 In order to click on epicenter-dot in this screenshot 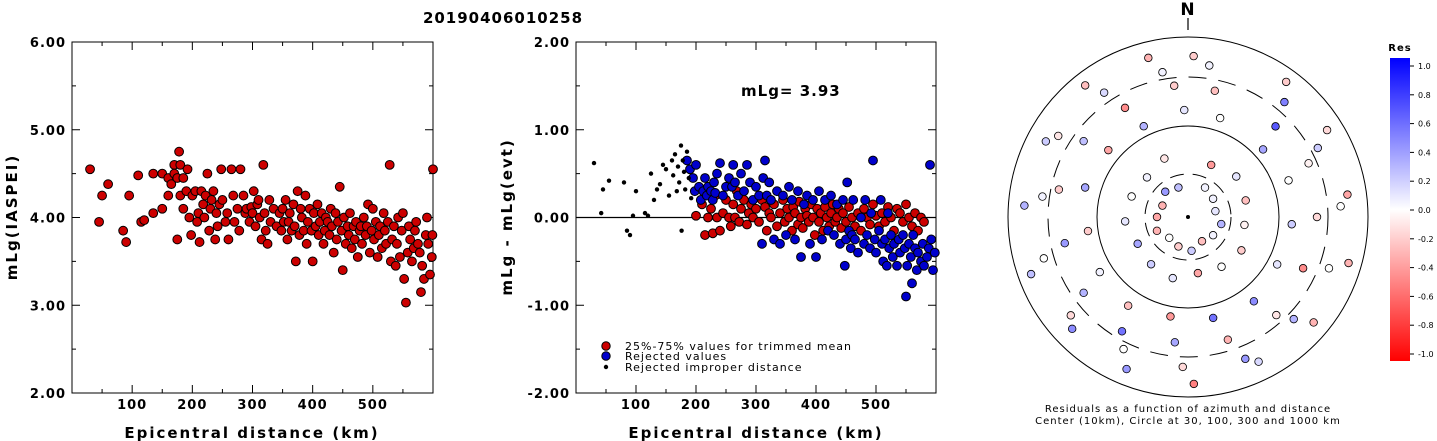, I will do `click(1188, 217)`.